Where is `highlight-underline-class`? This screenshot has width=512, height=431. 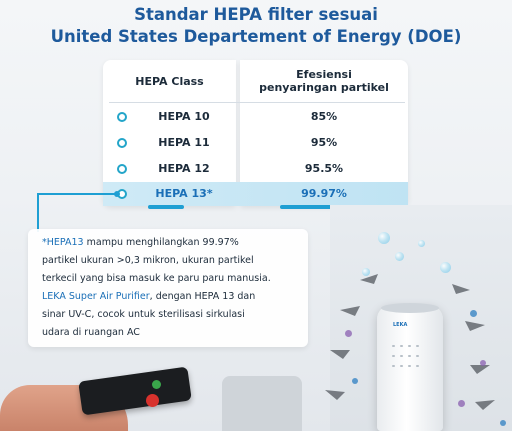
highlight-underline-class is located at coordinates (166, 207).